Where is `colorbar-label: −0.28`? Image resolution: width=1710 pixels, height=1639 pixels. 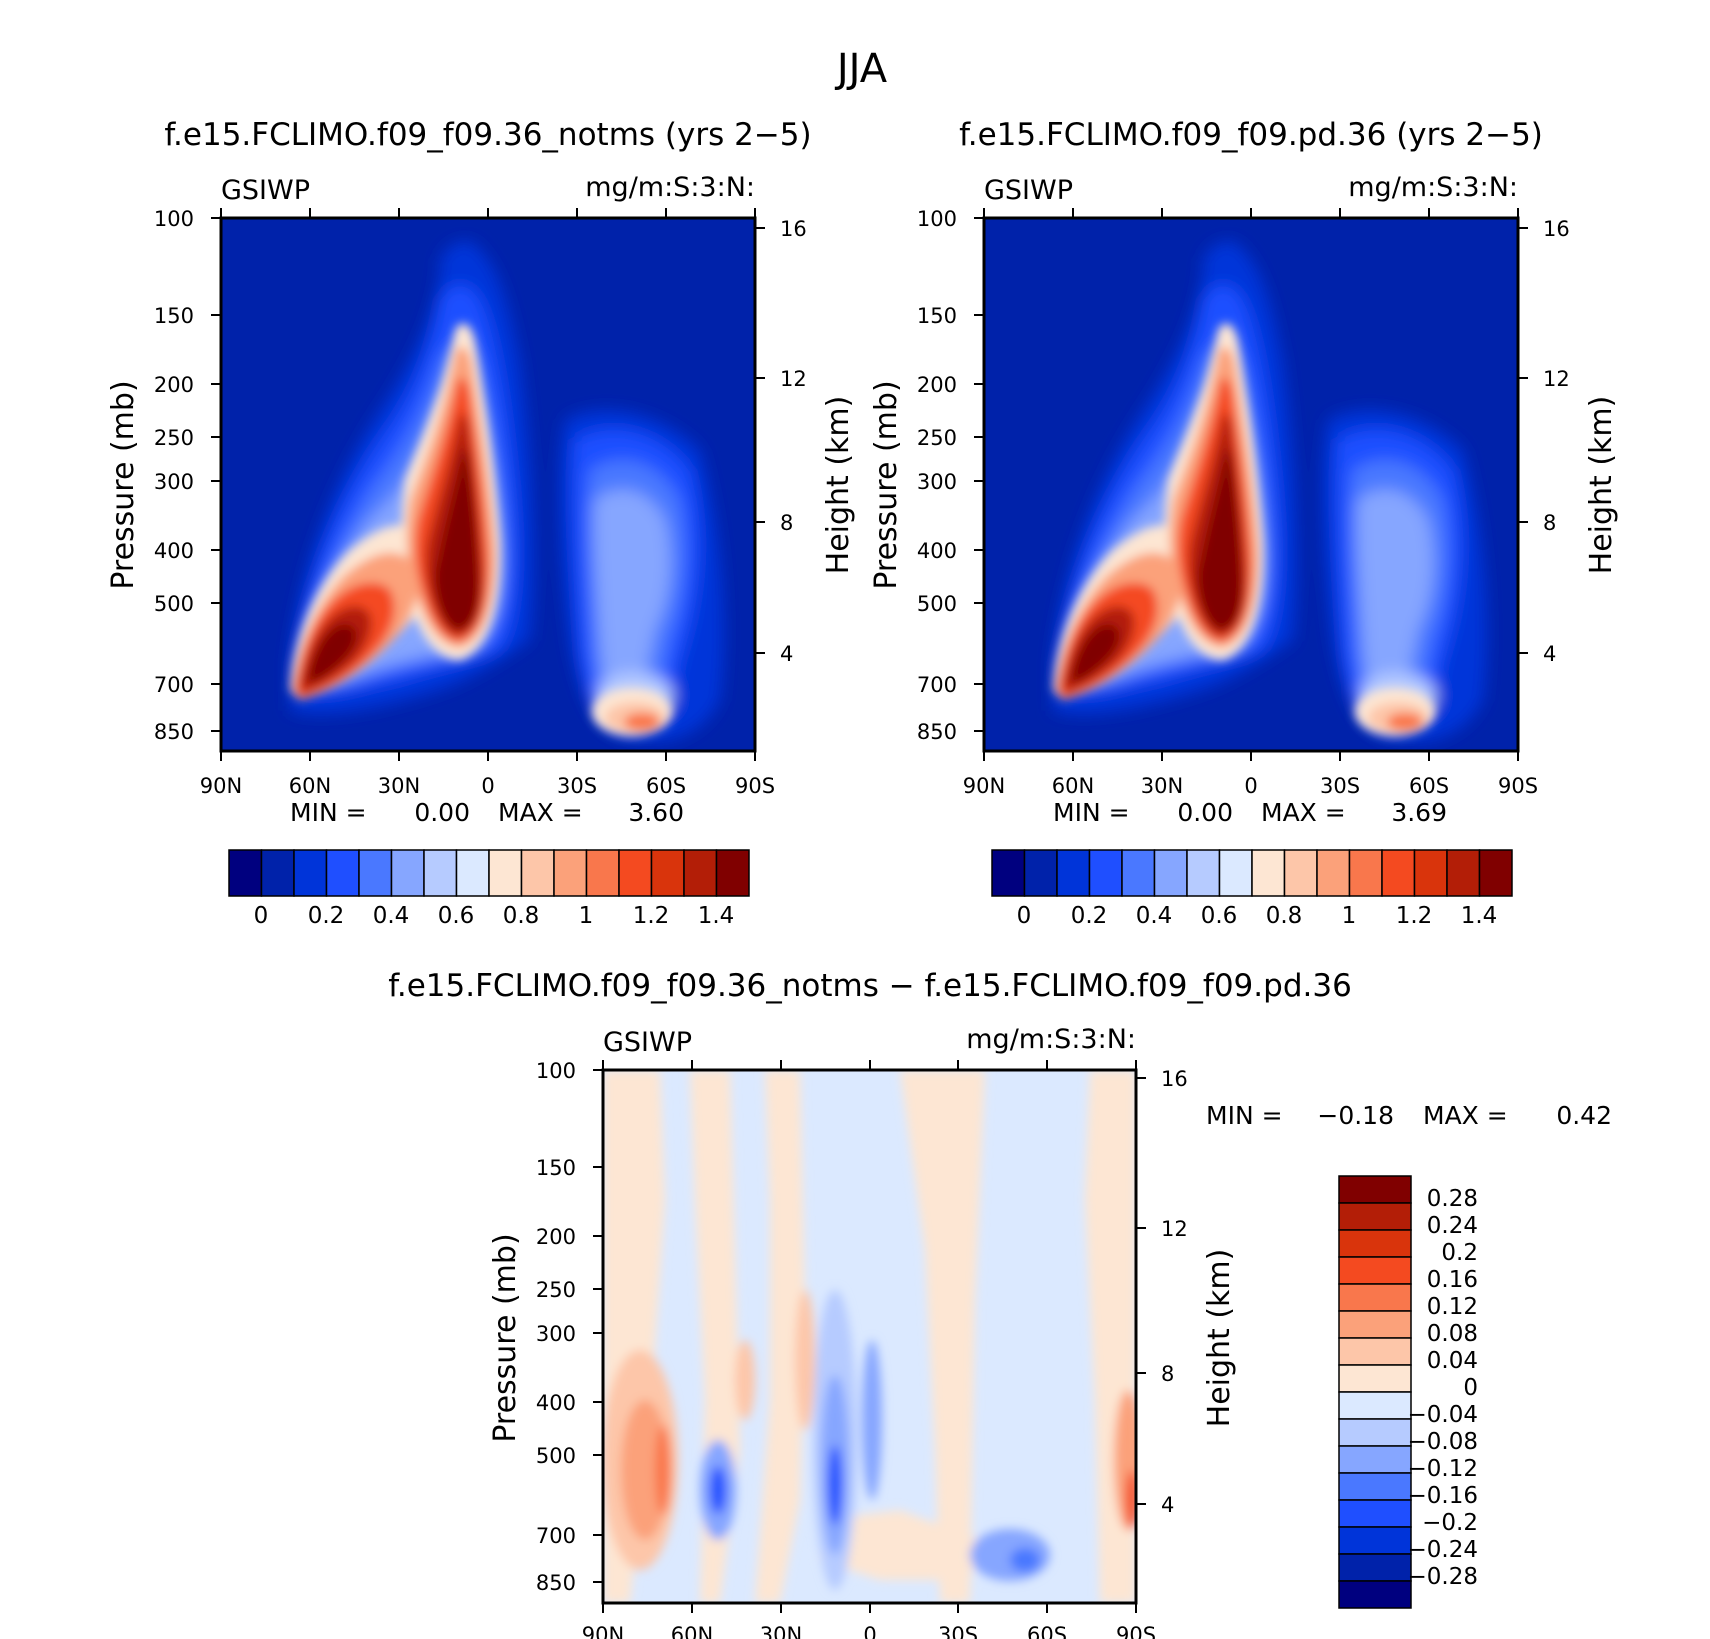 colorbar-label: −0.28 is located at coordinates (1443, 1577).